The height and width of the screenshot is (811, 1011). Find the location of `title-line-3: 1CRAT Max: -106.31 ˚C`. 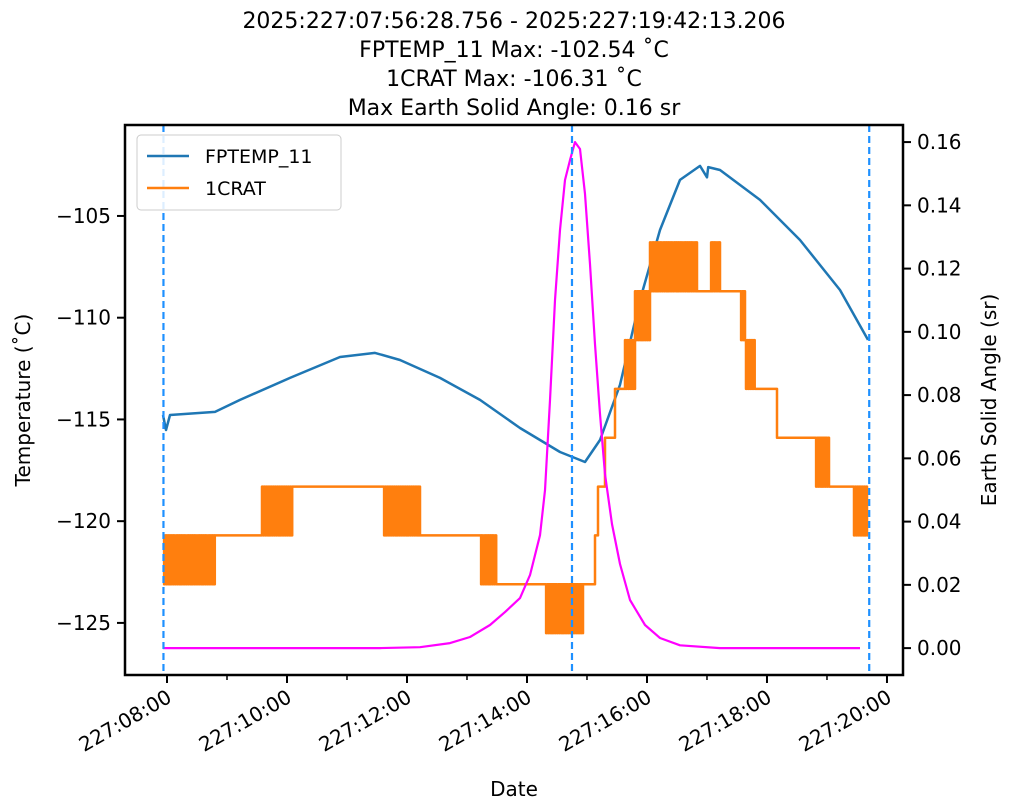

title-line-3: 1CRAT Max: -106.31 ˚C is located at coordinates (514, 79).